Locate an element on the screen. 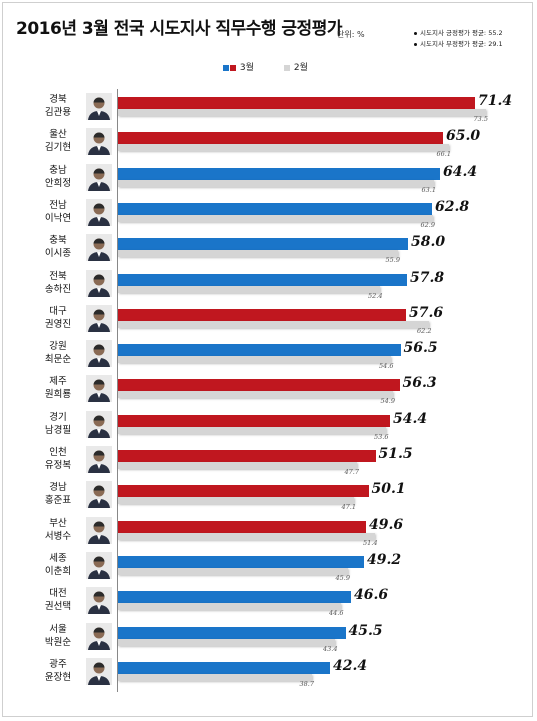 The width and height of the screenshot is (537, 721). governor-name: 홍준표 is located at coordinates (58, 501).